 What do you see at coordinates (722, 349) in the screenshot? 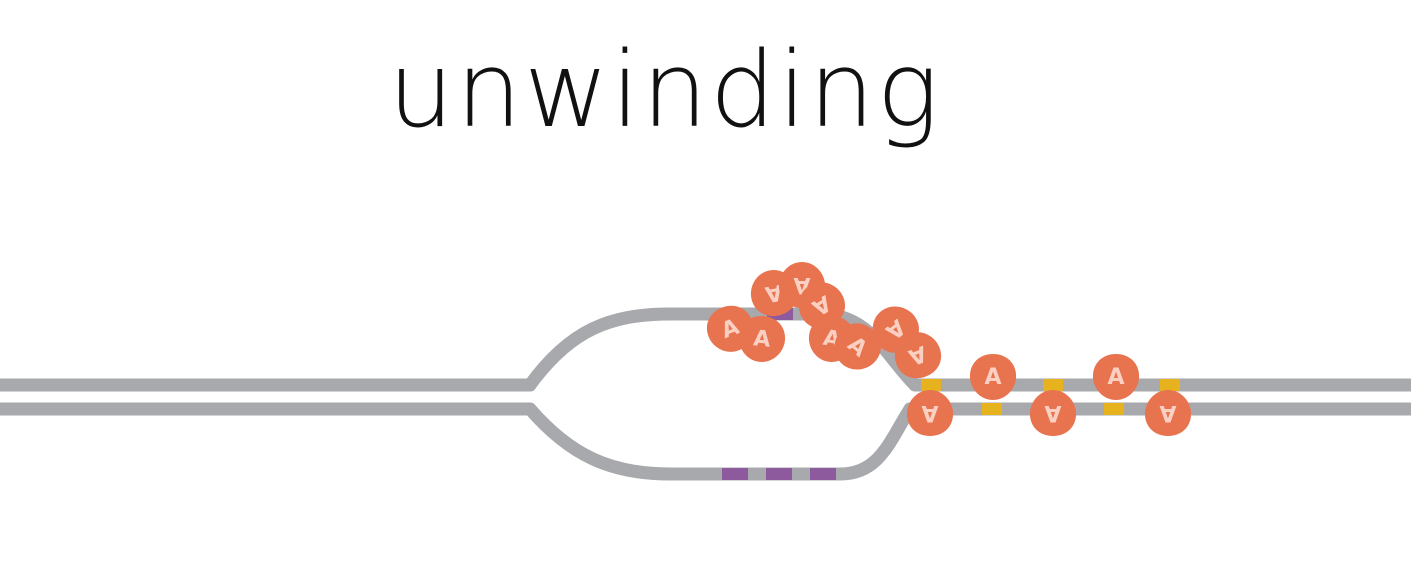
I see `bubble-strand-top` at bounding box center [722, 349].